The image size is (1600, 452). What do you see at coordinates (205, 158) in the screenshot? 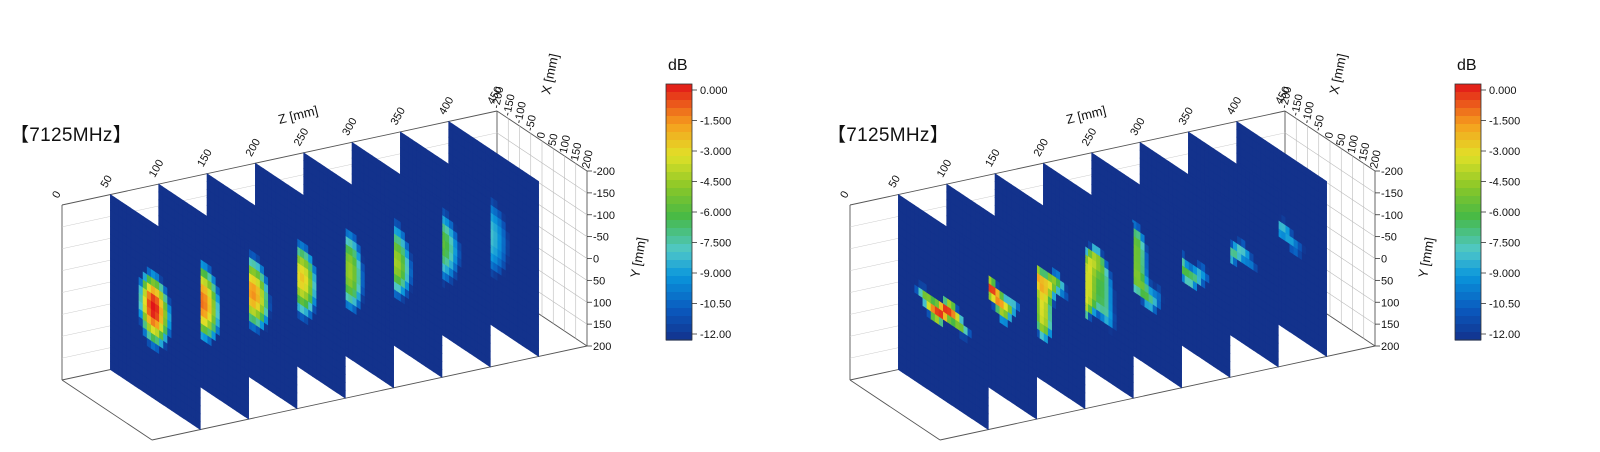
I see `z-tick-label: 150` at bounding box center [205, 158].